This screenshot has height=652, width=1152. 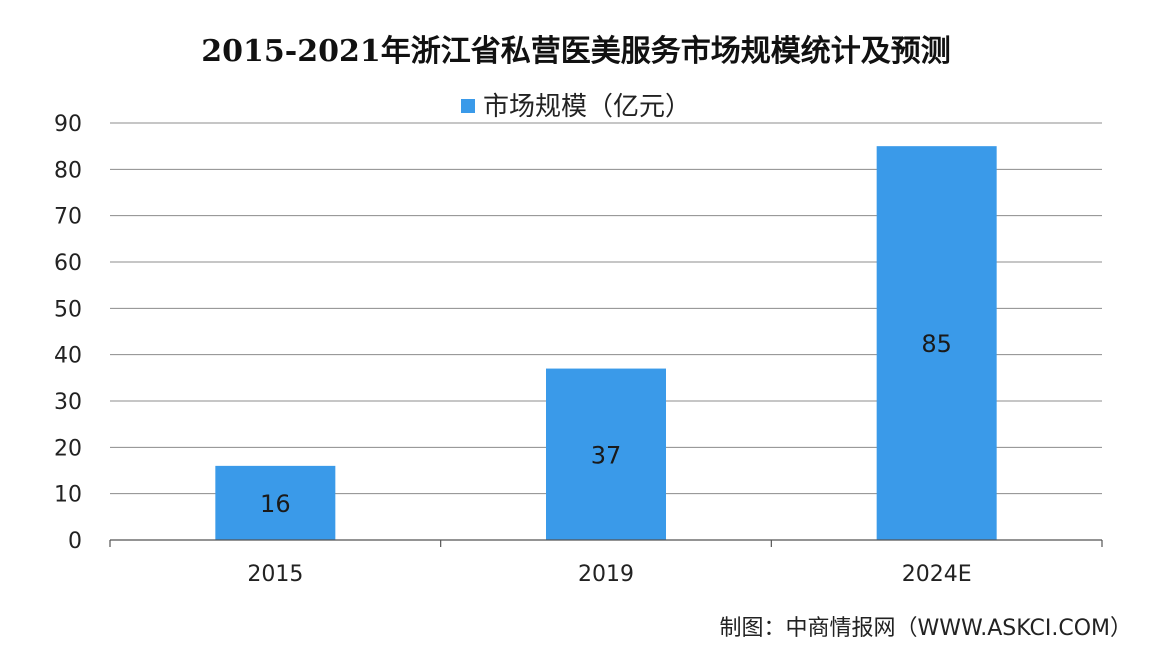 What do you see at coordinates (68, 124) in the screenshot?
I see `ytick-label-90: 90` at bounding box center [68, 124].